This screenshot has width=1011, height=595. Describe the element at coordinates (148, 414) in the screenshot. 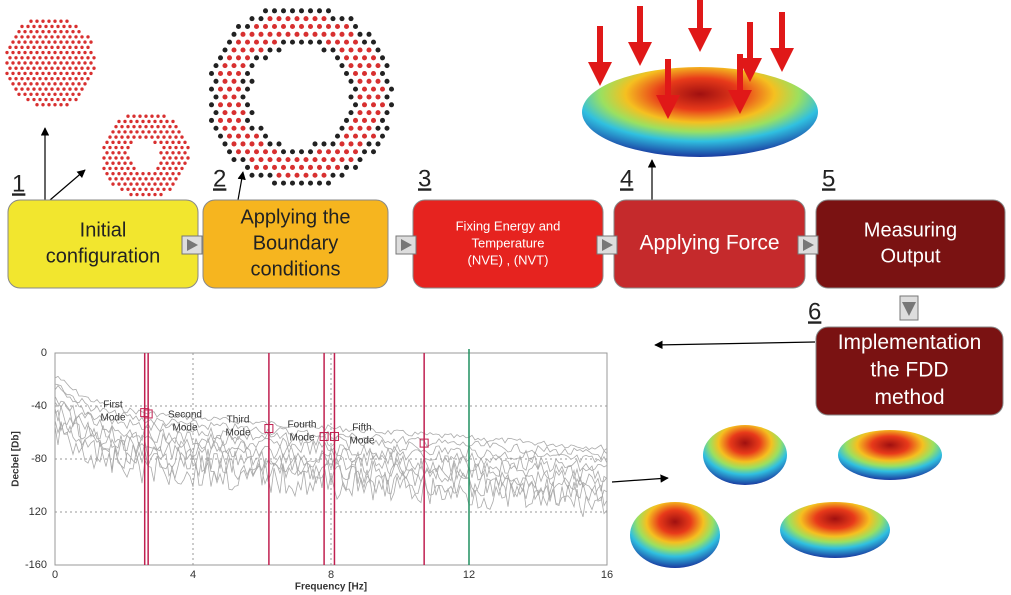

I see `mode-peak` at that location.